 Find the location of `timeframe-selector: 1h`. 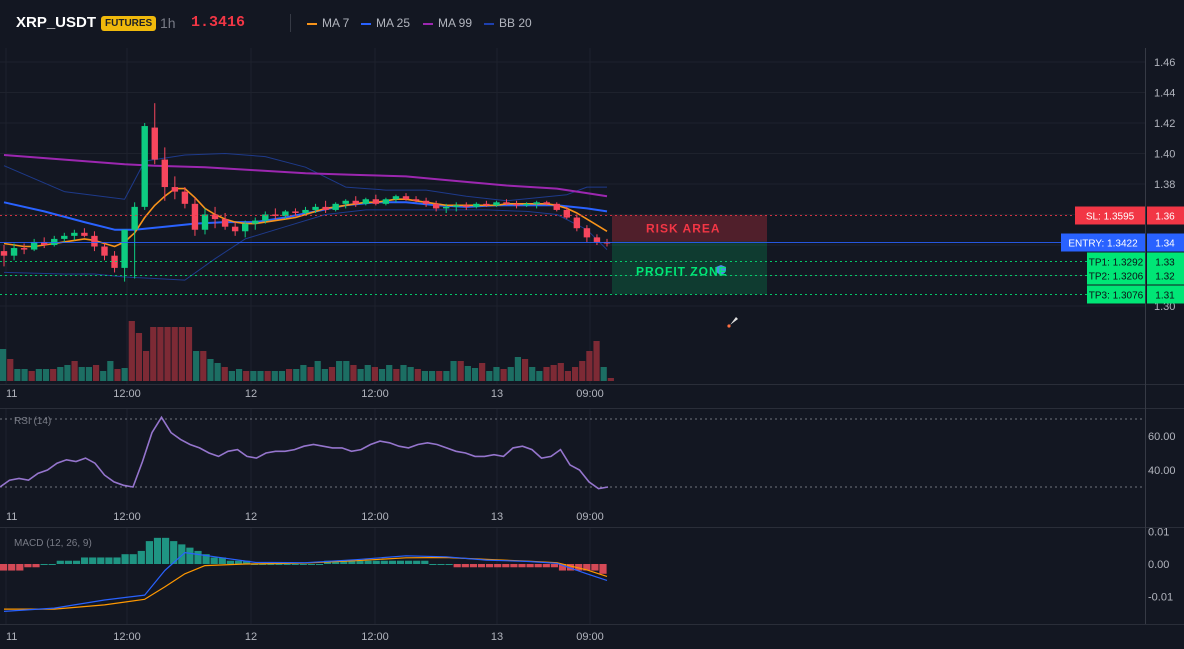

timeframe-selector: 1h is located at coordinates (168, 23).